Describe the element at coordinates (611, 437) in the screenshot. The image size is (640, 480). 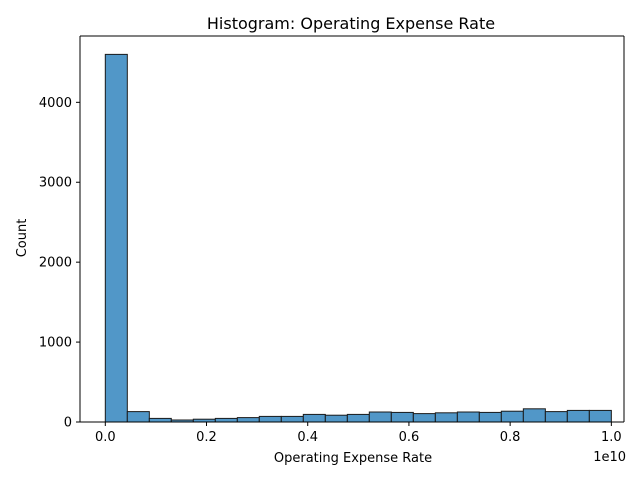
I see `x-tick-label: 1.0` at that location.